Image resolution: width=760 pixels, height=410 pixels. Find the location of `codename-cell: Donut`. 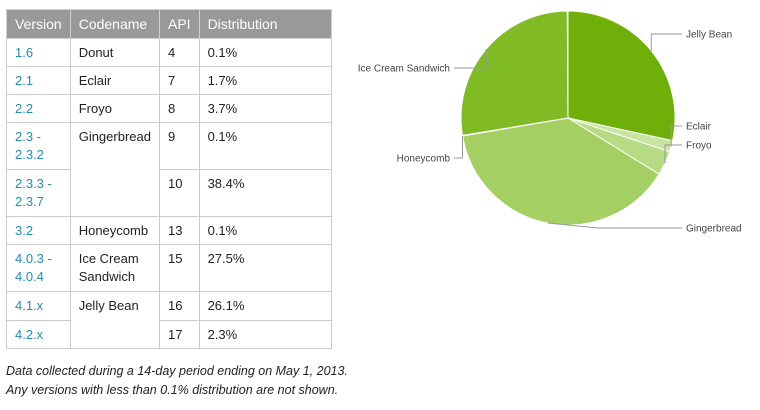

codename-cell: Donut is located at coordinates (114, 52).